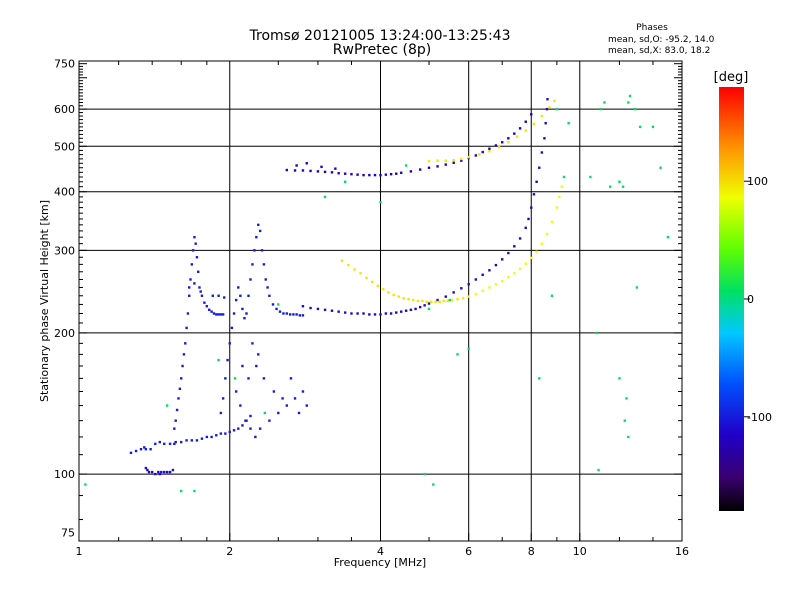 The image size is (800, 600). I want to click on y-tick-label: 500, so click(64, 146).